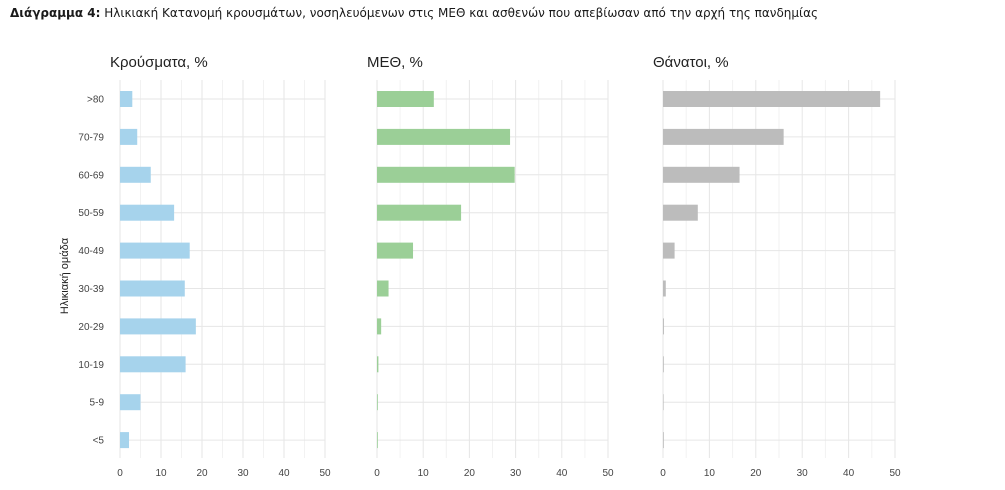 The width and height of the screenshot is (1005, 490). What do you see at coordinates (91, 327) in the screenshot?
I see `y-tick-label: 20-29` at bounding box center [91, 327].